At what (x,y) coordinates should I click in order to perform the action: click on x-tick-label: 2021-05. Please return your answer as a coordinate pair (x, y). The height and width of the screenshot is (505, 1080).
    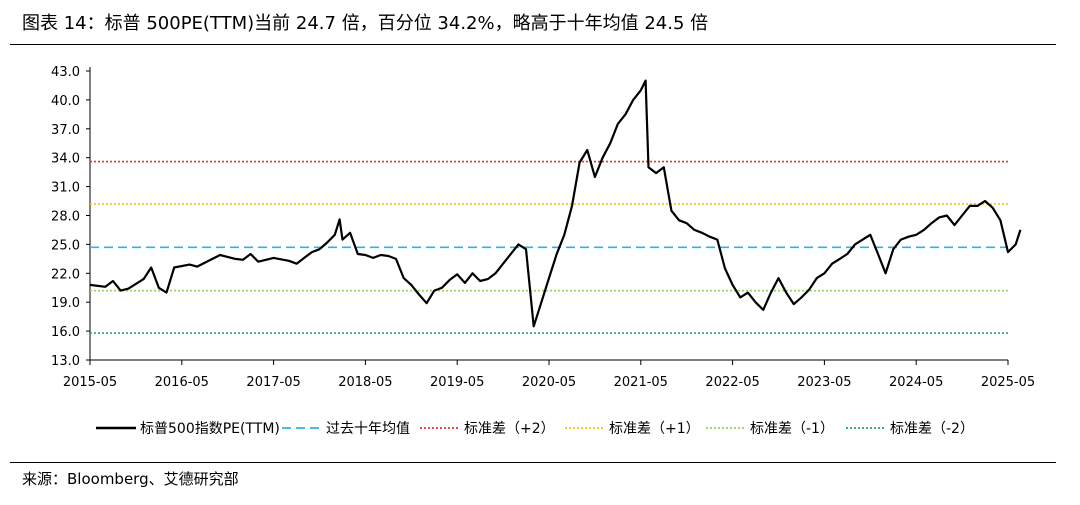
    Looking at the image, I should click on (641, 382).